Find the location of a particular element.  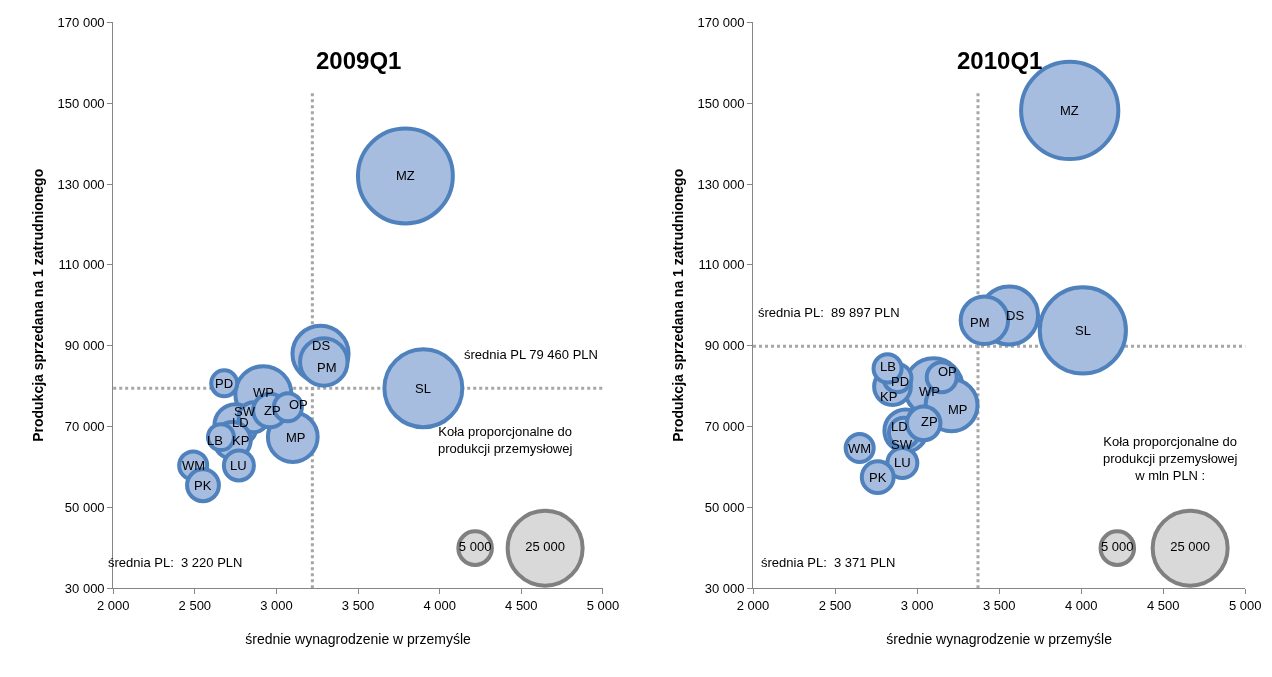

ref-line-label: średnia PL: 89 897 PLN is located at coordinates (829, 312).